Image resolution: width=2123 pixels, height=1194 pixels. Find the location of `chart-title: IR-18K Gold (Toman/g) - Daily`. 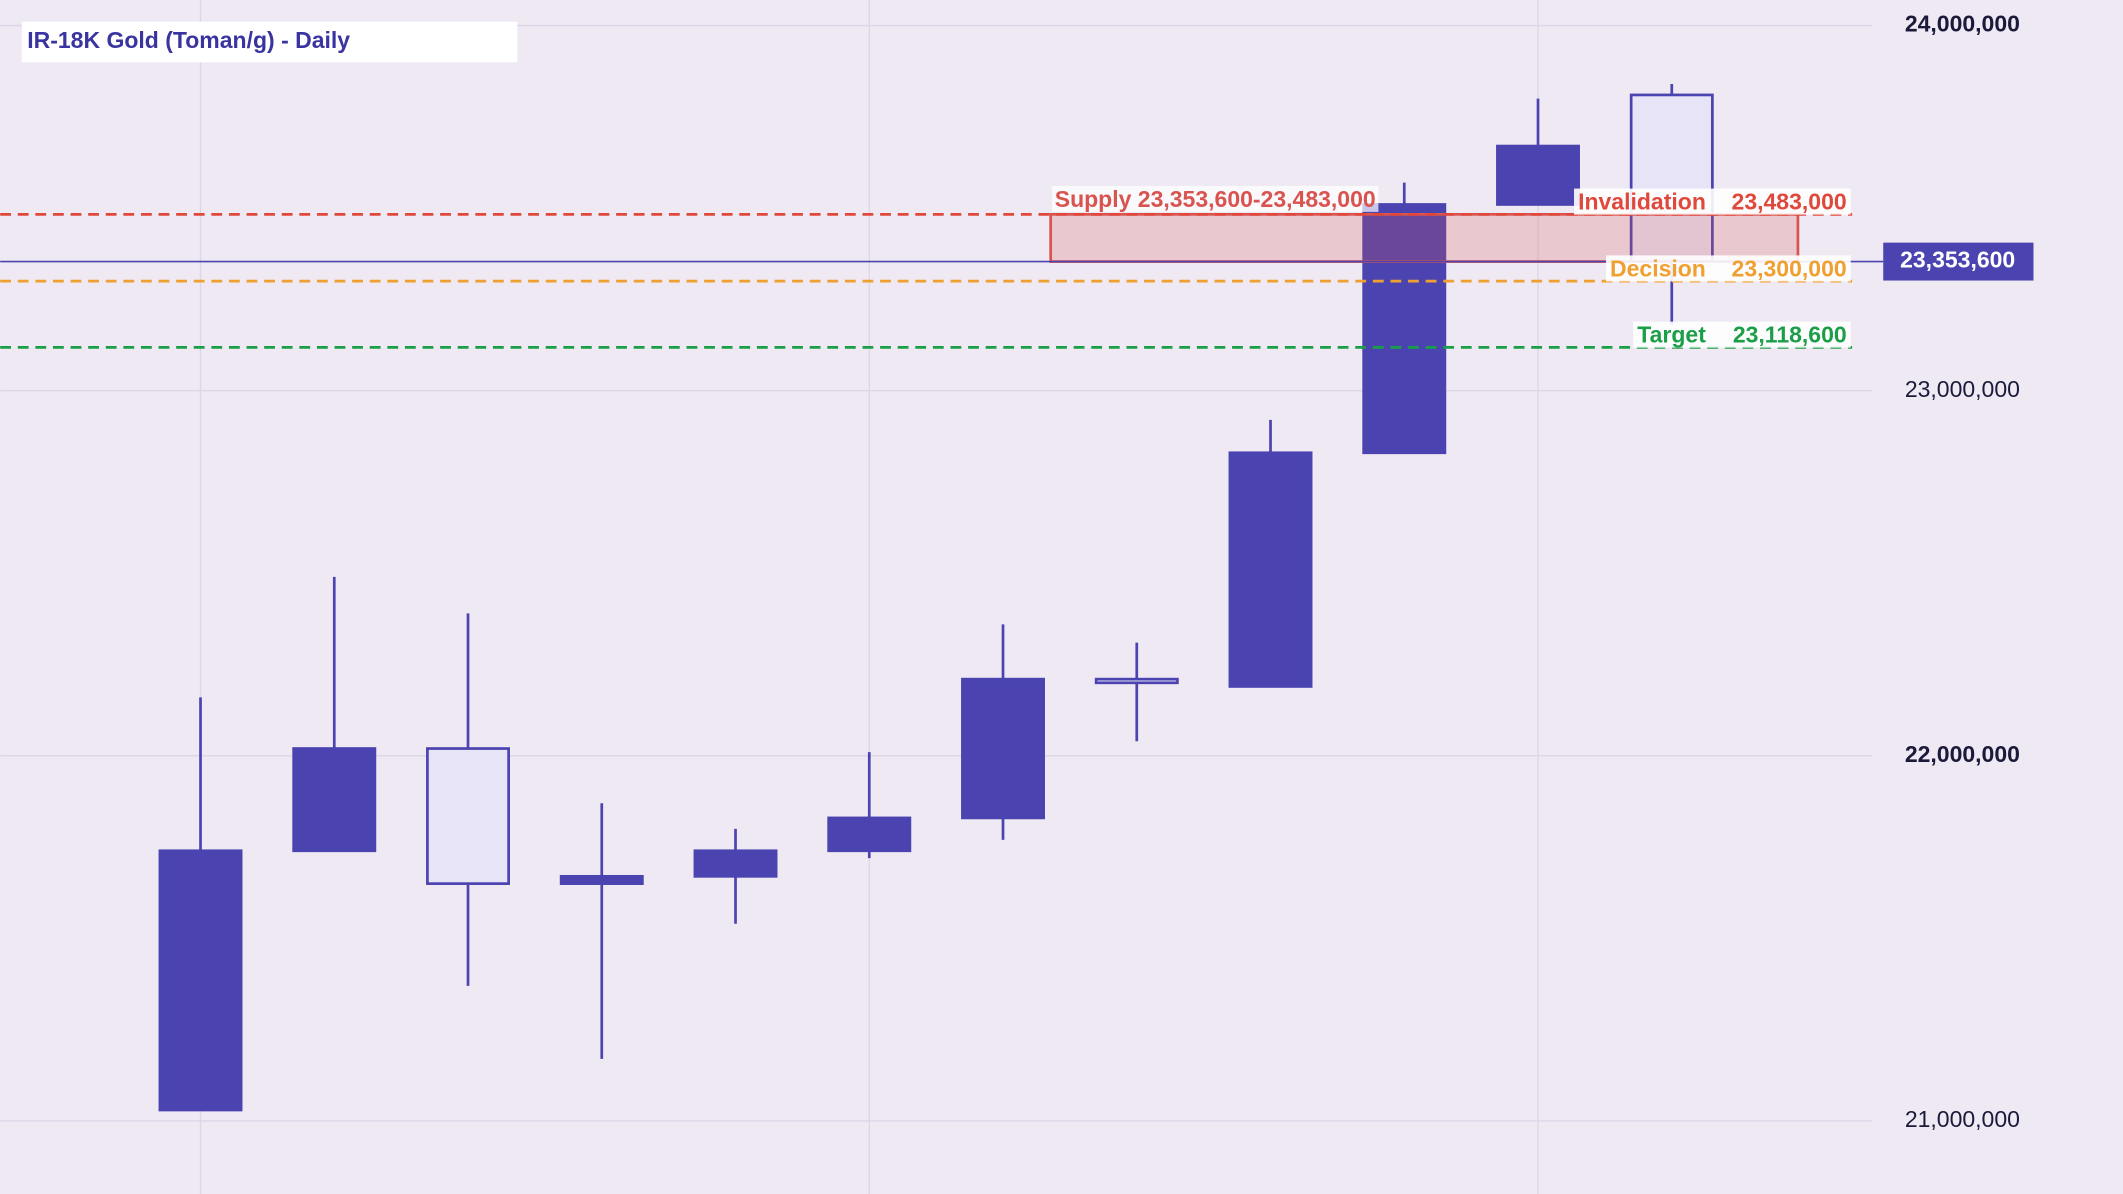

chart-title: IR-18K Gold (Toman/g) - Daily is located at coordinates (188, 40).